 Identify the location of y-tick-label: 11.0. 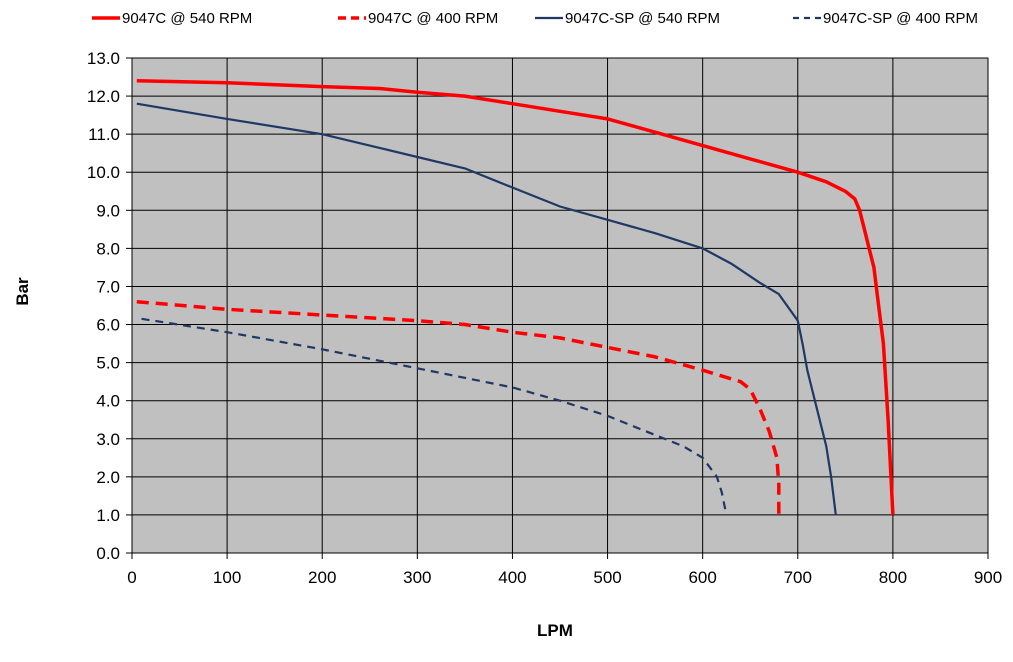
(104, 134).